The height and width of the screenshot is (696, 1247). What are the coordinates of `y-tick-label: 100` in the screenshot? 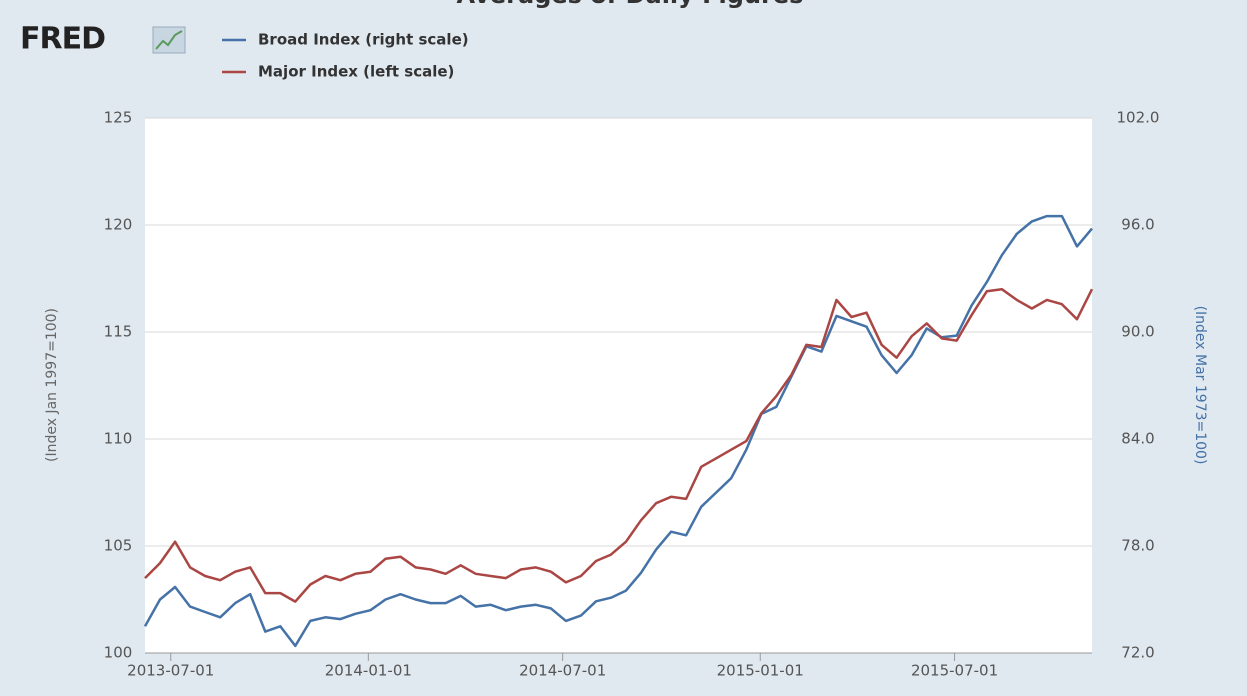 It's located at (118, 653).